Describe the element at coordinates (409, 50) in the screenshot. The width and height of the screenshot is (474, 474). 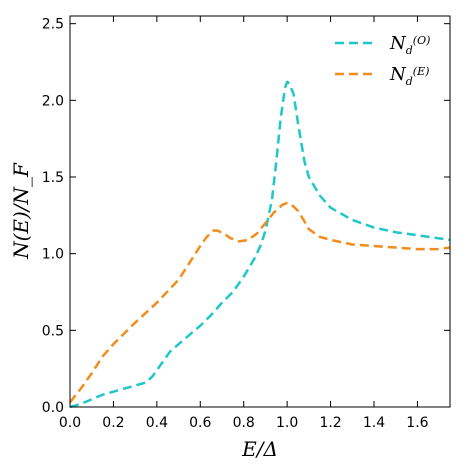
I see `legend-sub-0: d` at that location.